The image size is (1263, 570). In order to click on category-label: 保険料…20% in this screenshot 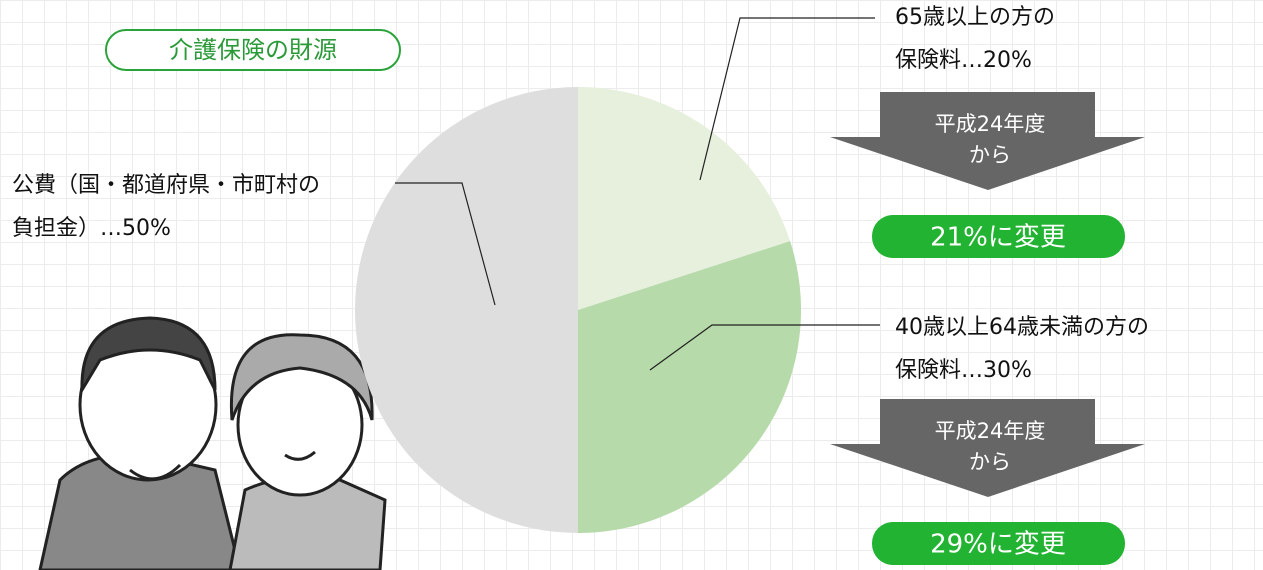, I will do `click(963, 60)`.